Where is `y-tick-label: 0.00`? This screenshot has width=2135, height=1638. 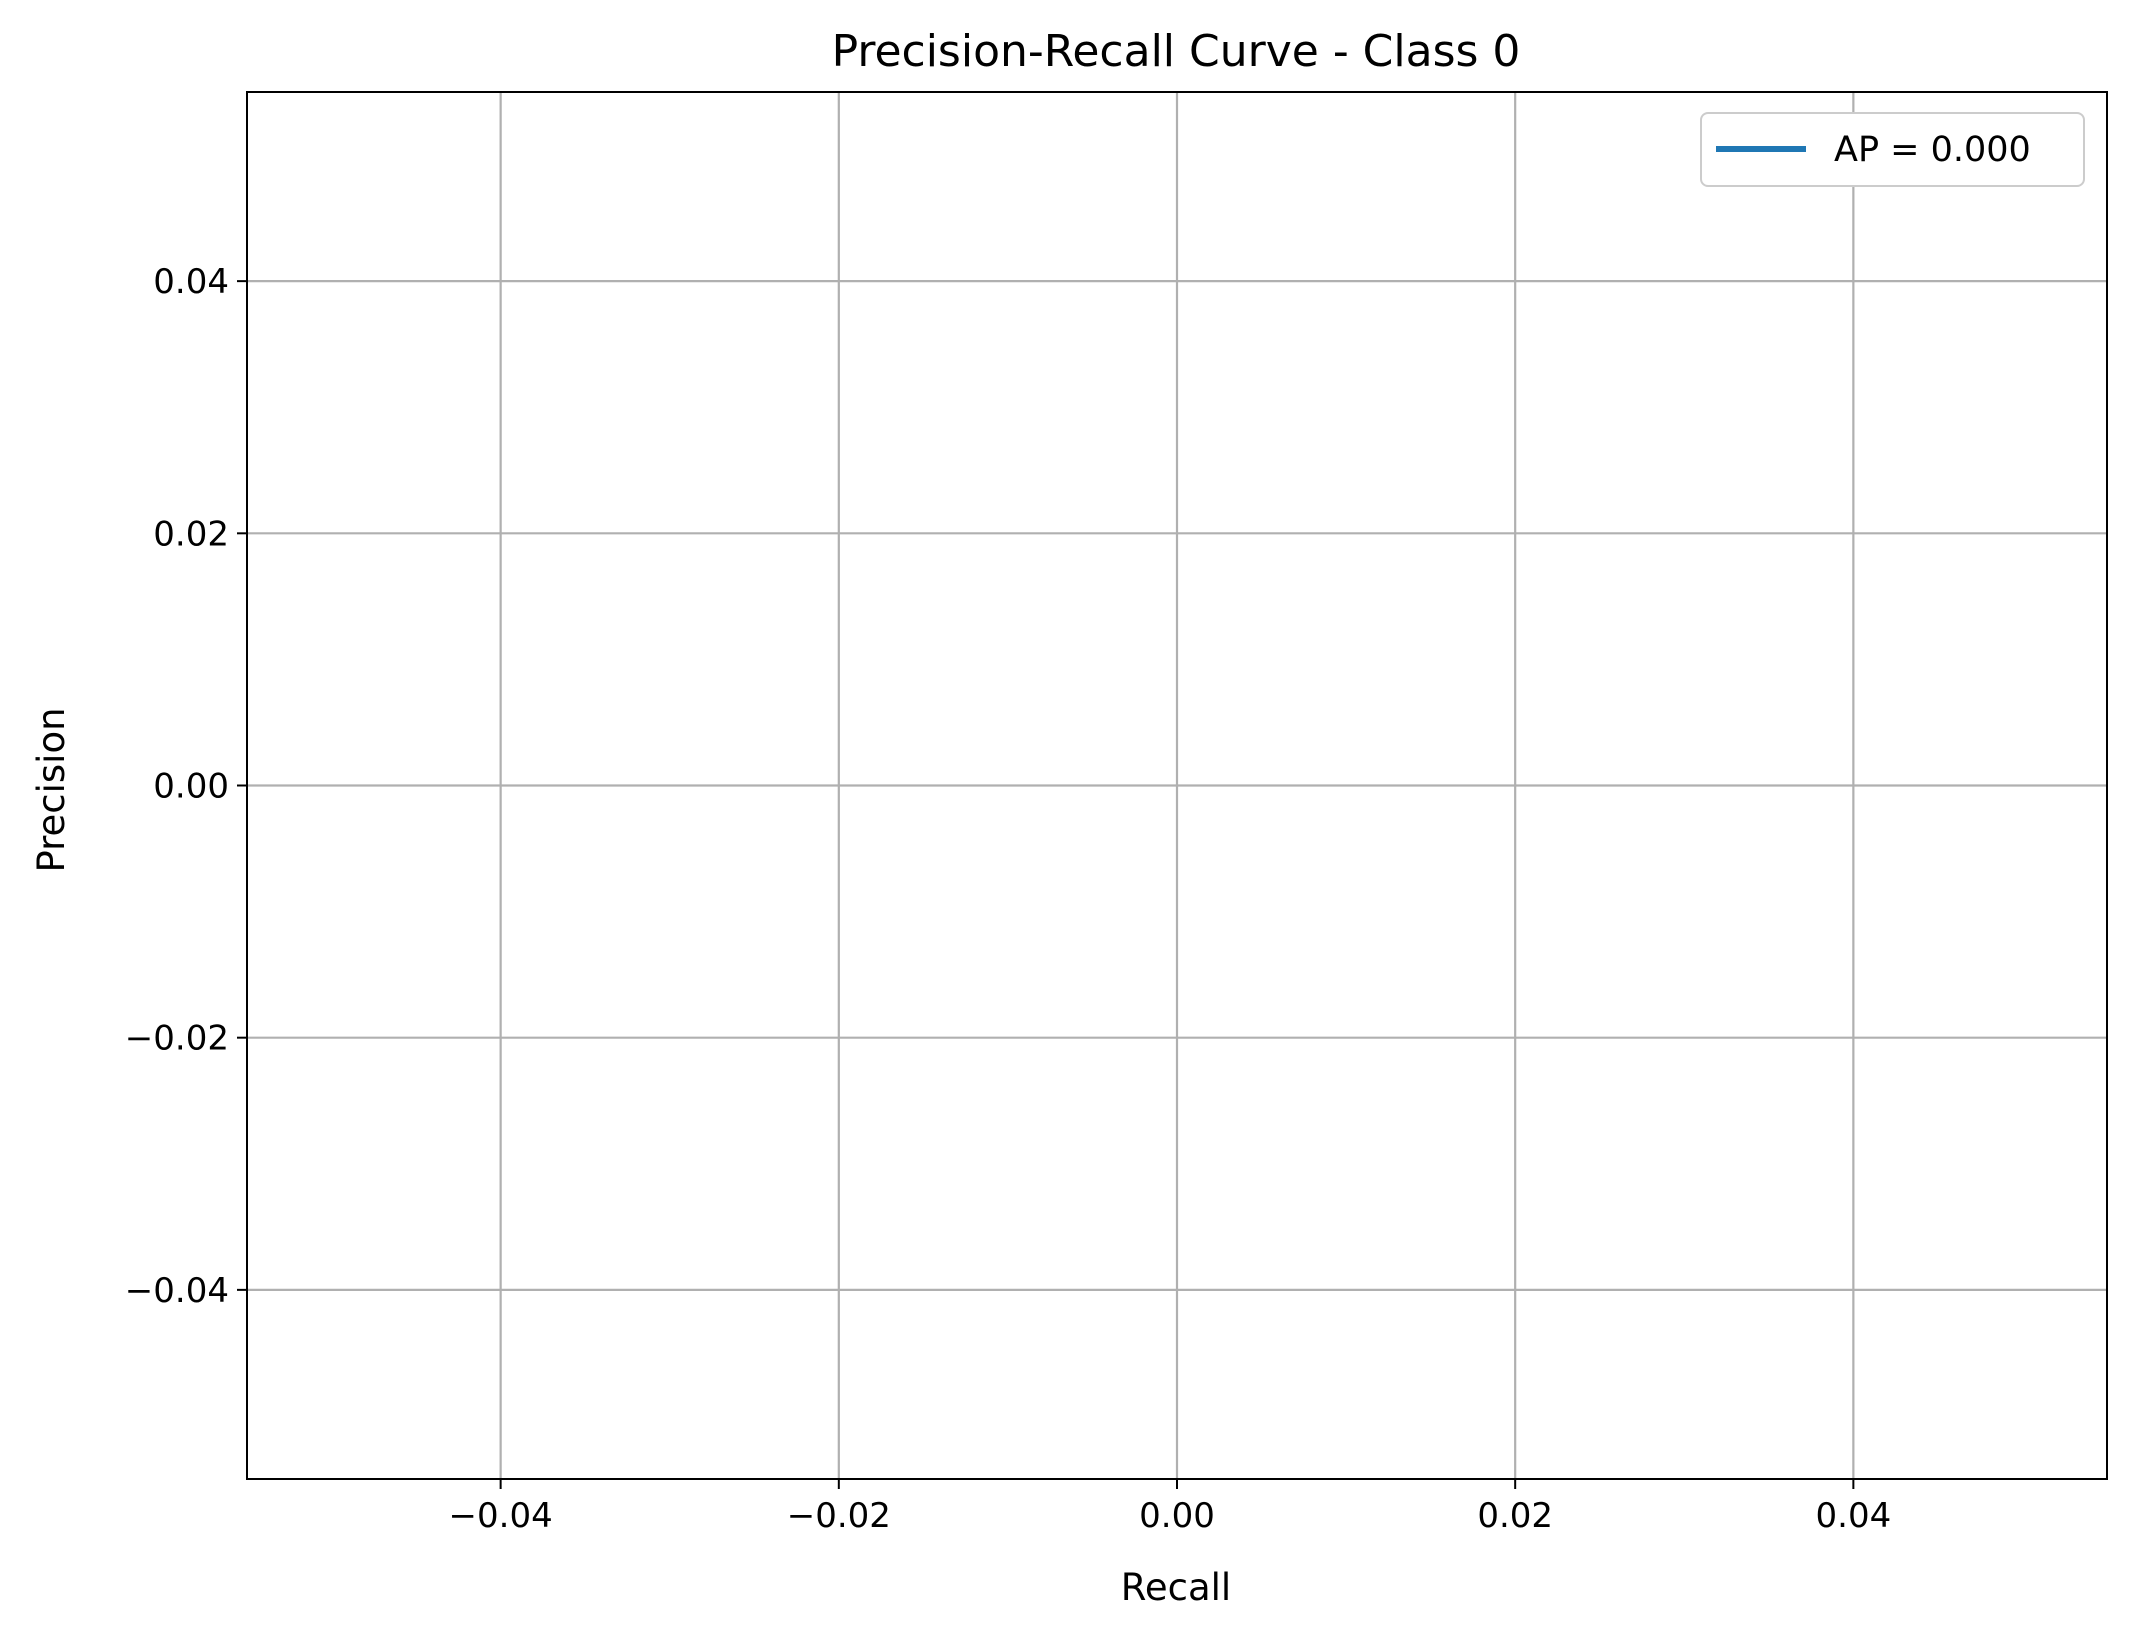 y-tick-label: 0.00 is located at coordinates (191, 787).